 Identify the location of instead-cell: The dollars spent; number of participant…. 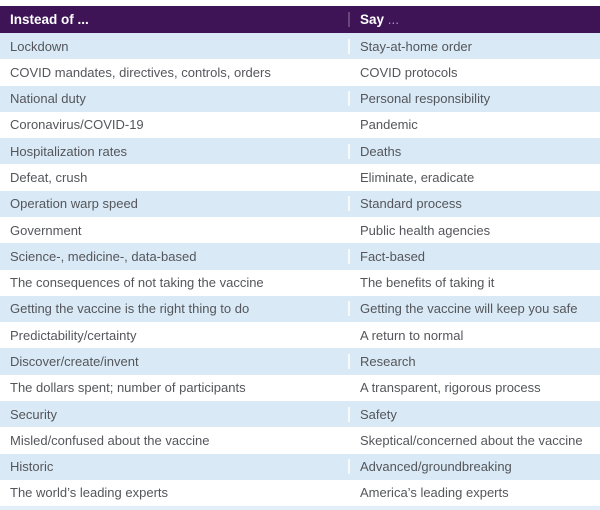
(175, 388).